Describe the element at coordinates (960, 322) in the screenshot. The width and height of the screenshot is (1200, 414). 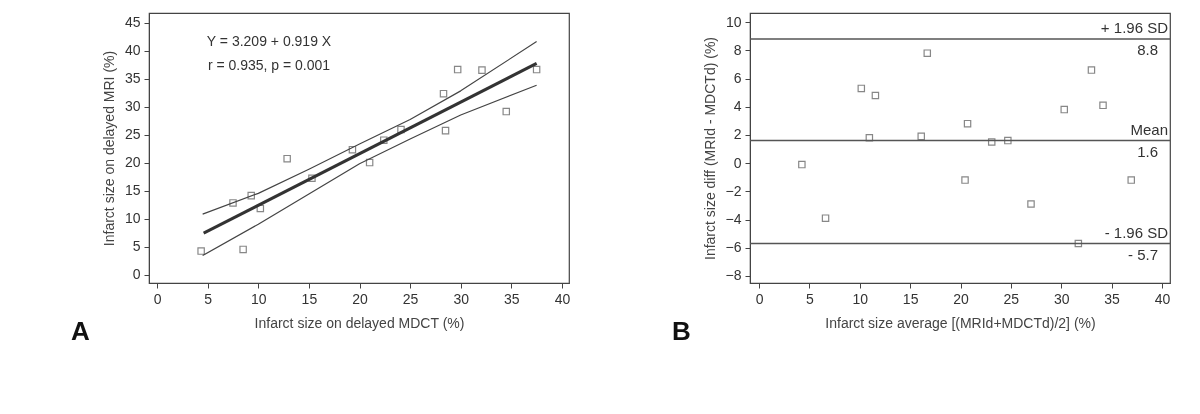
I see `x-axis-title: Infarct size average [(MRId+MDCTd)/2] (%)` at that location.